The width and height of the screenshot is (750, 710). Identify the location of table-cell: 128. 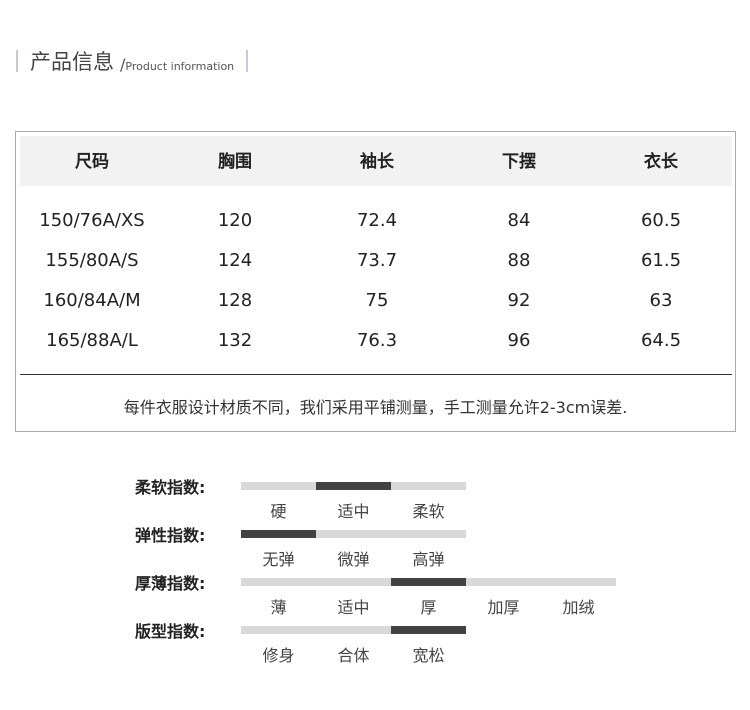
(235, 300).